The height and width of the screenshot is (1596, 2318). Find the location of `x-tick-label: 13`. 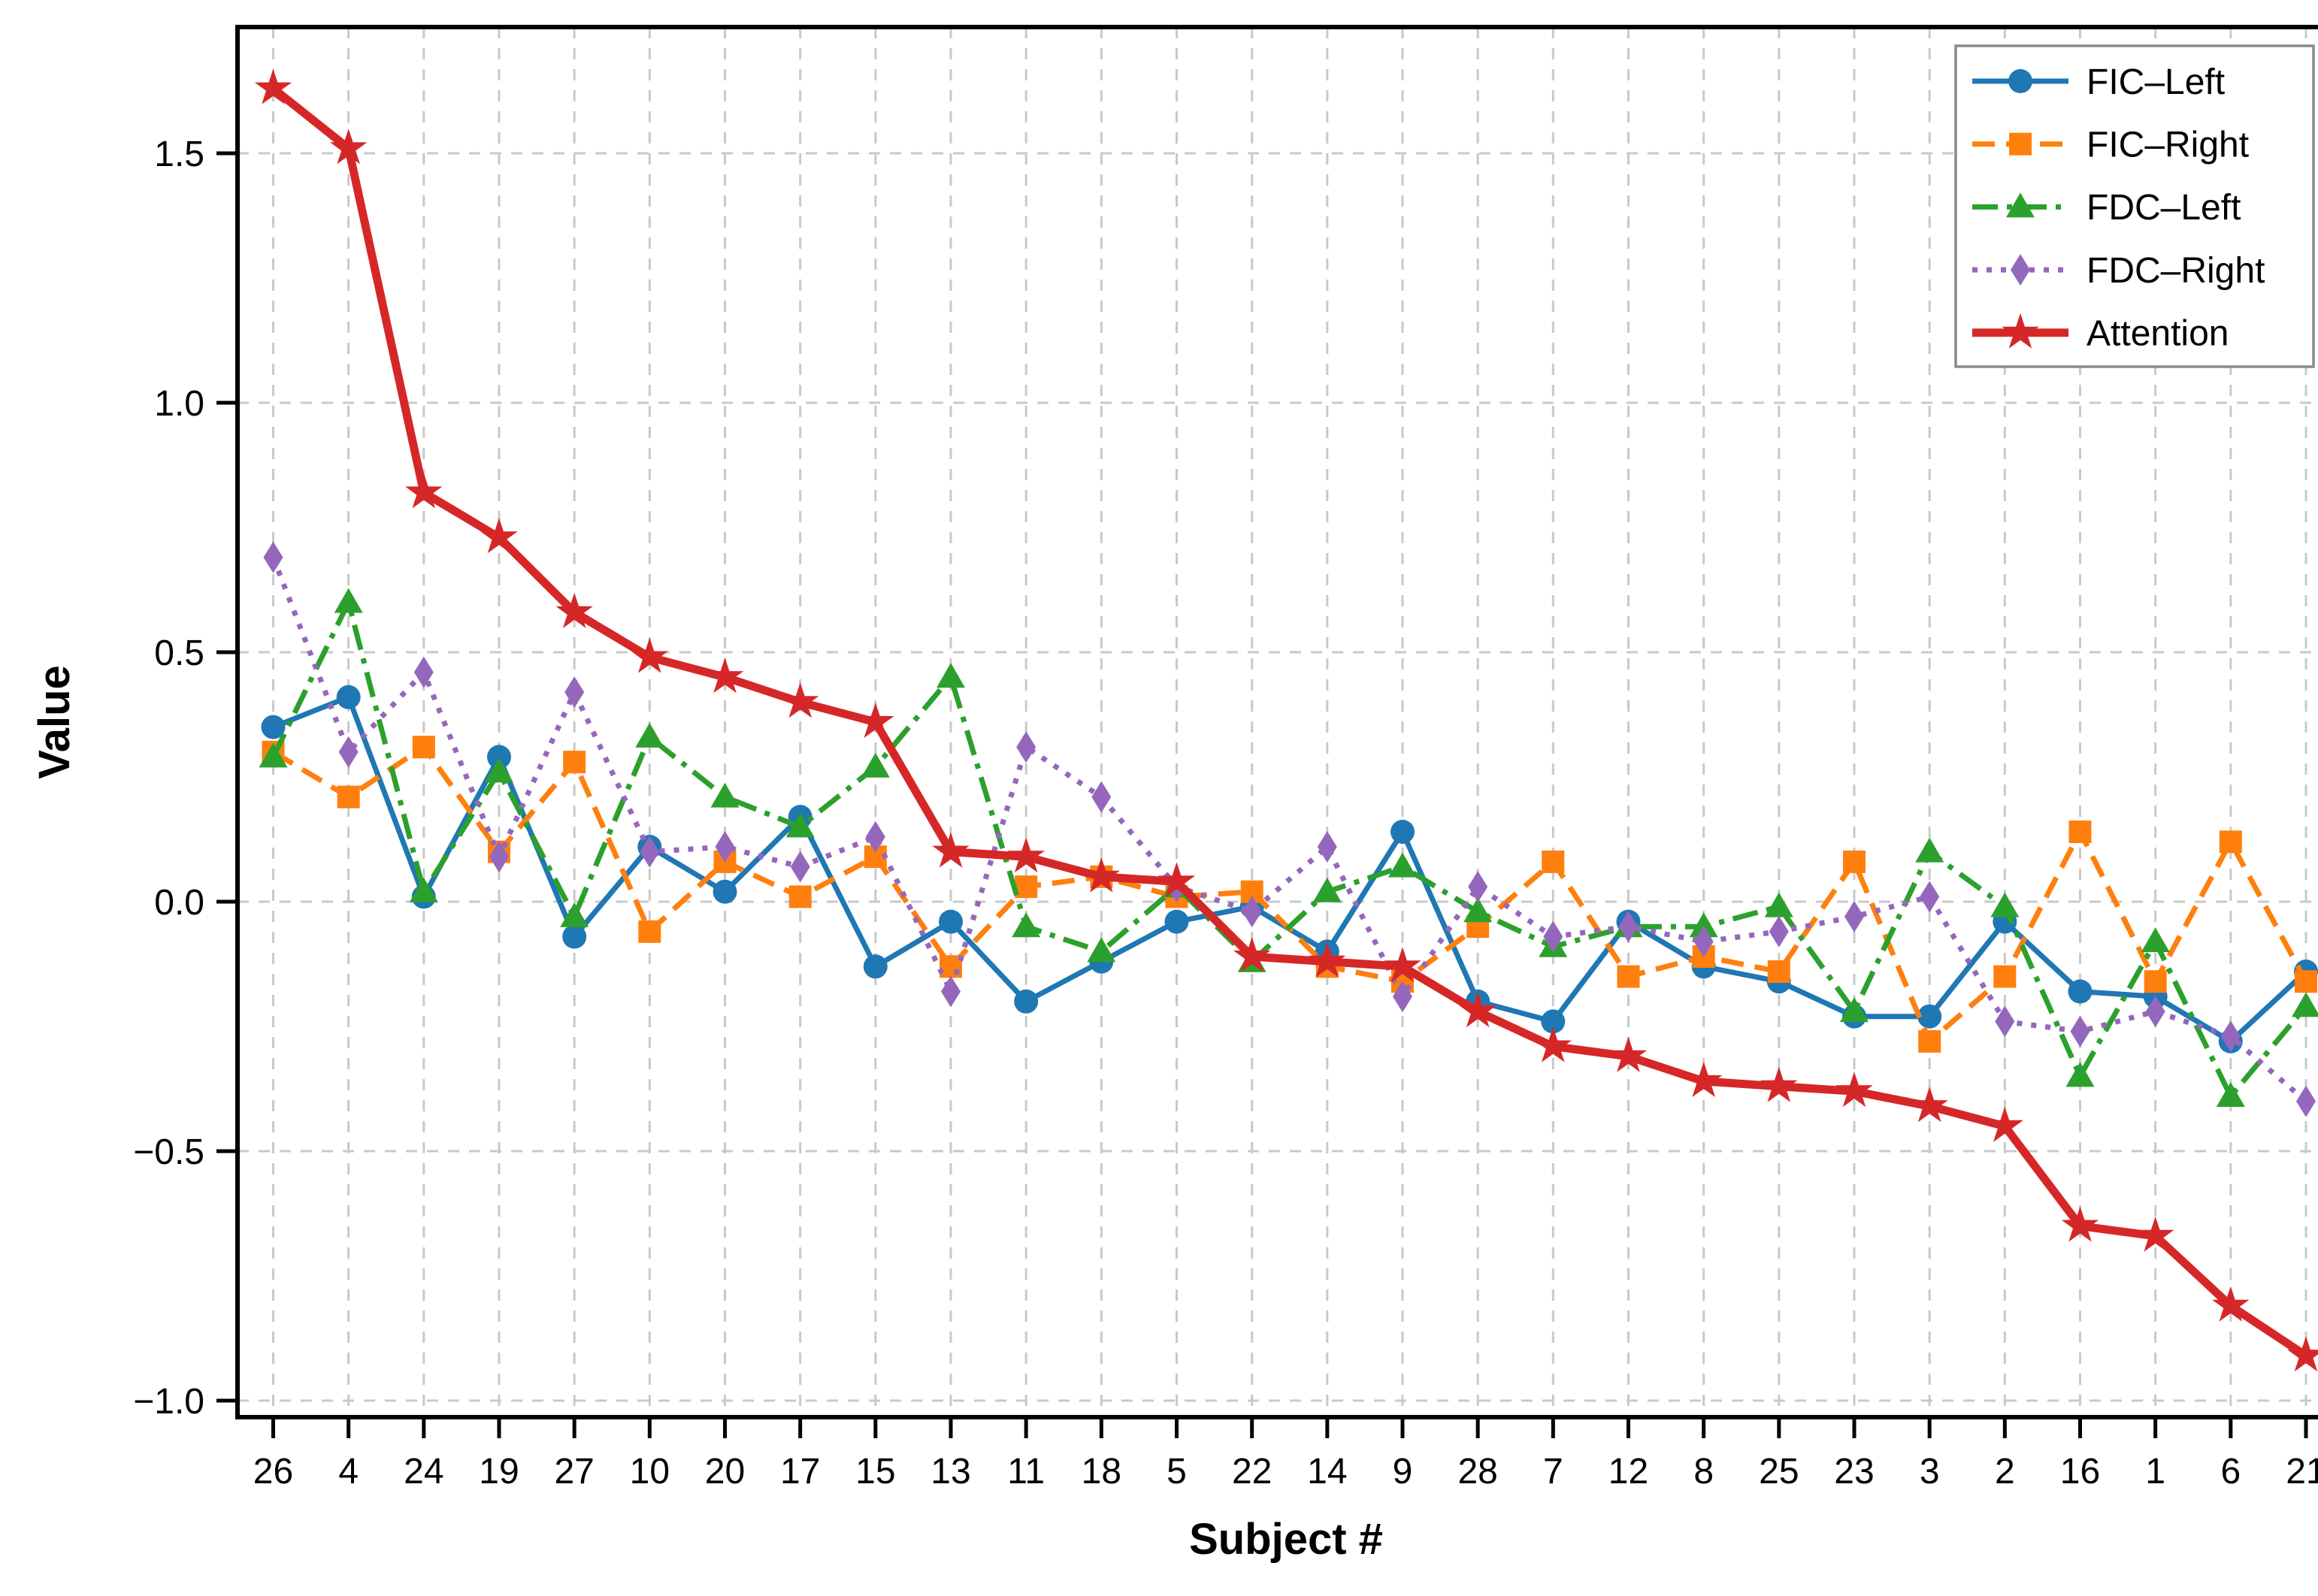

x-tick-label: 13 is located at coordinates (950, 1472).